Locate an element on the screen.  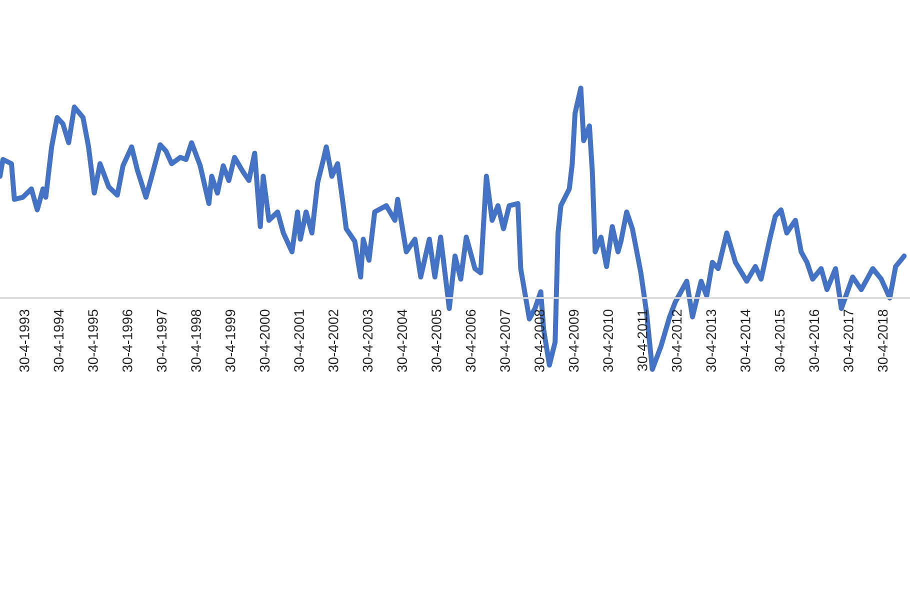
x-tick-label: 30-4-2012 is located at coordinates (677, 341).